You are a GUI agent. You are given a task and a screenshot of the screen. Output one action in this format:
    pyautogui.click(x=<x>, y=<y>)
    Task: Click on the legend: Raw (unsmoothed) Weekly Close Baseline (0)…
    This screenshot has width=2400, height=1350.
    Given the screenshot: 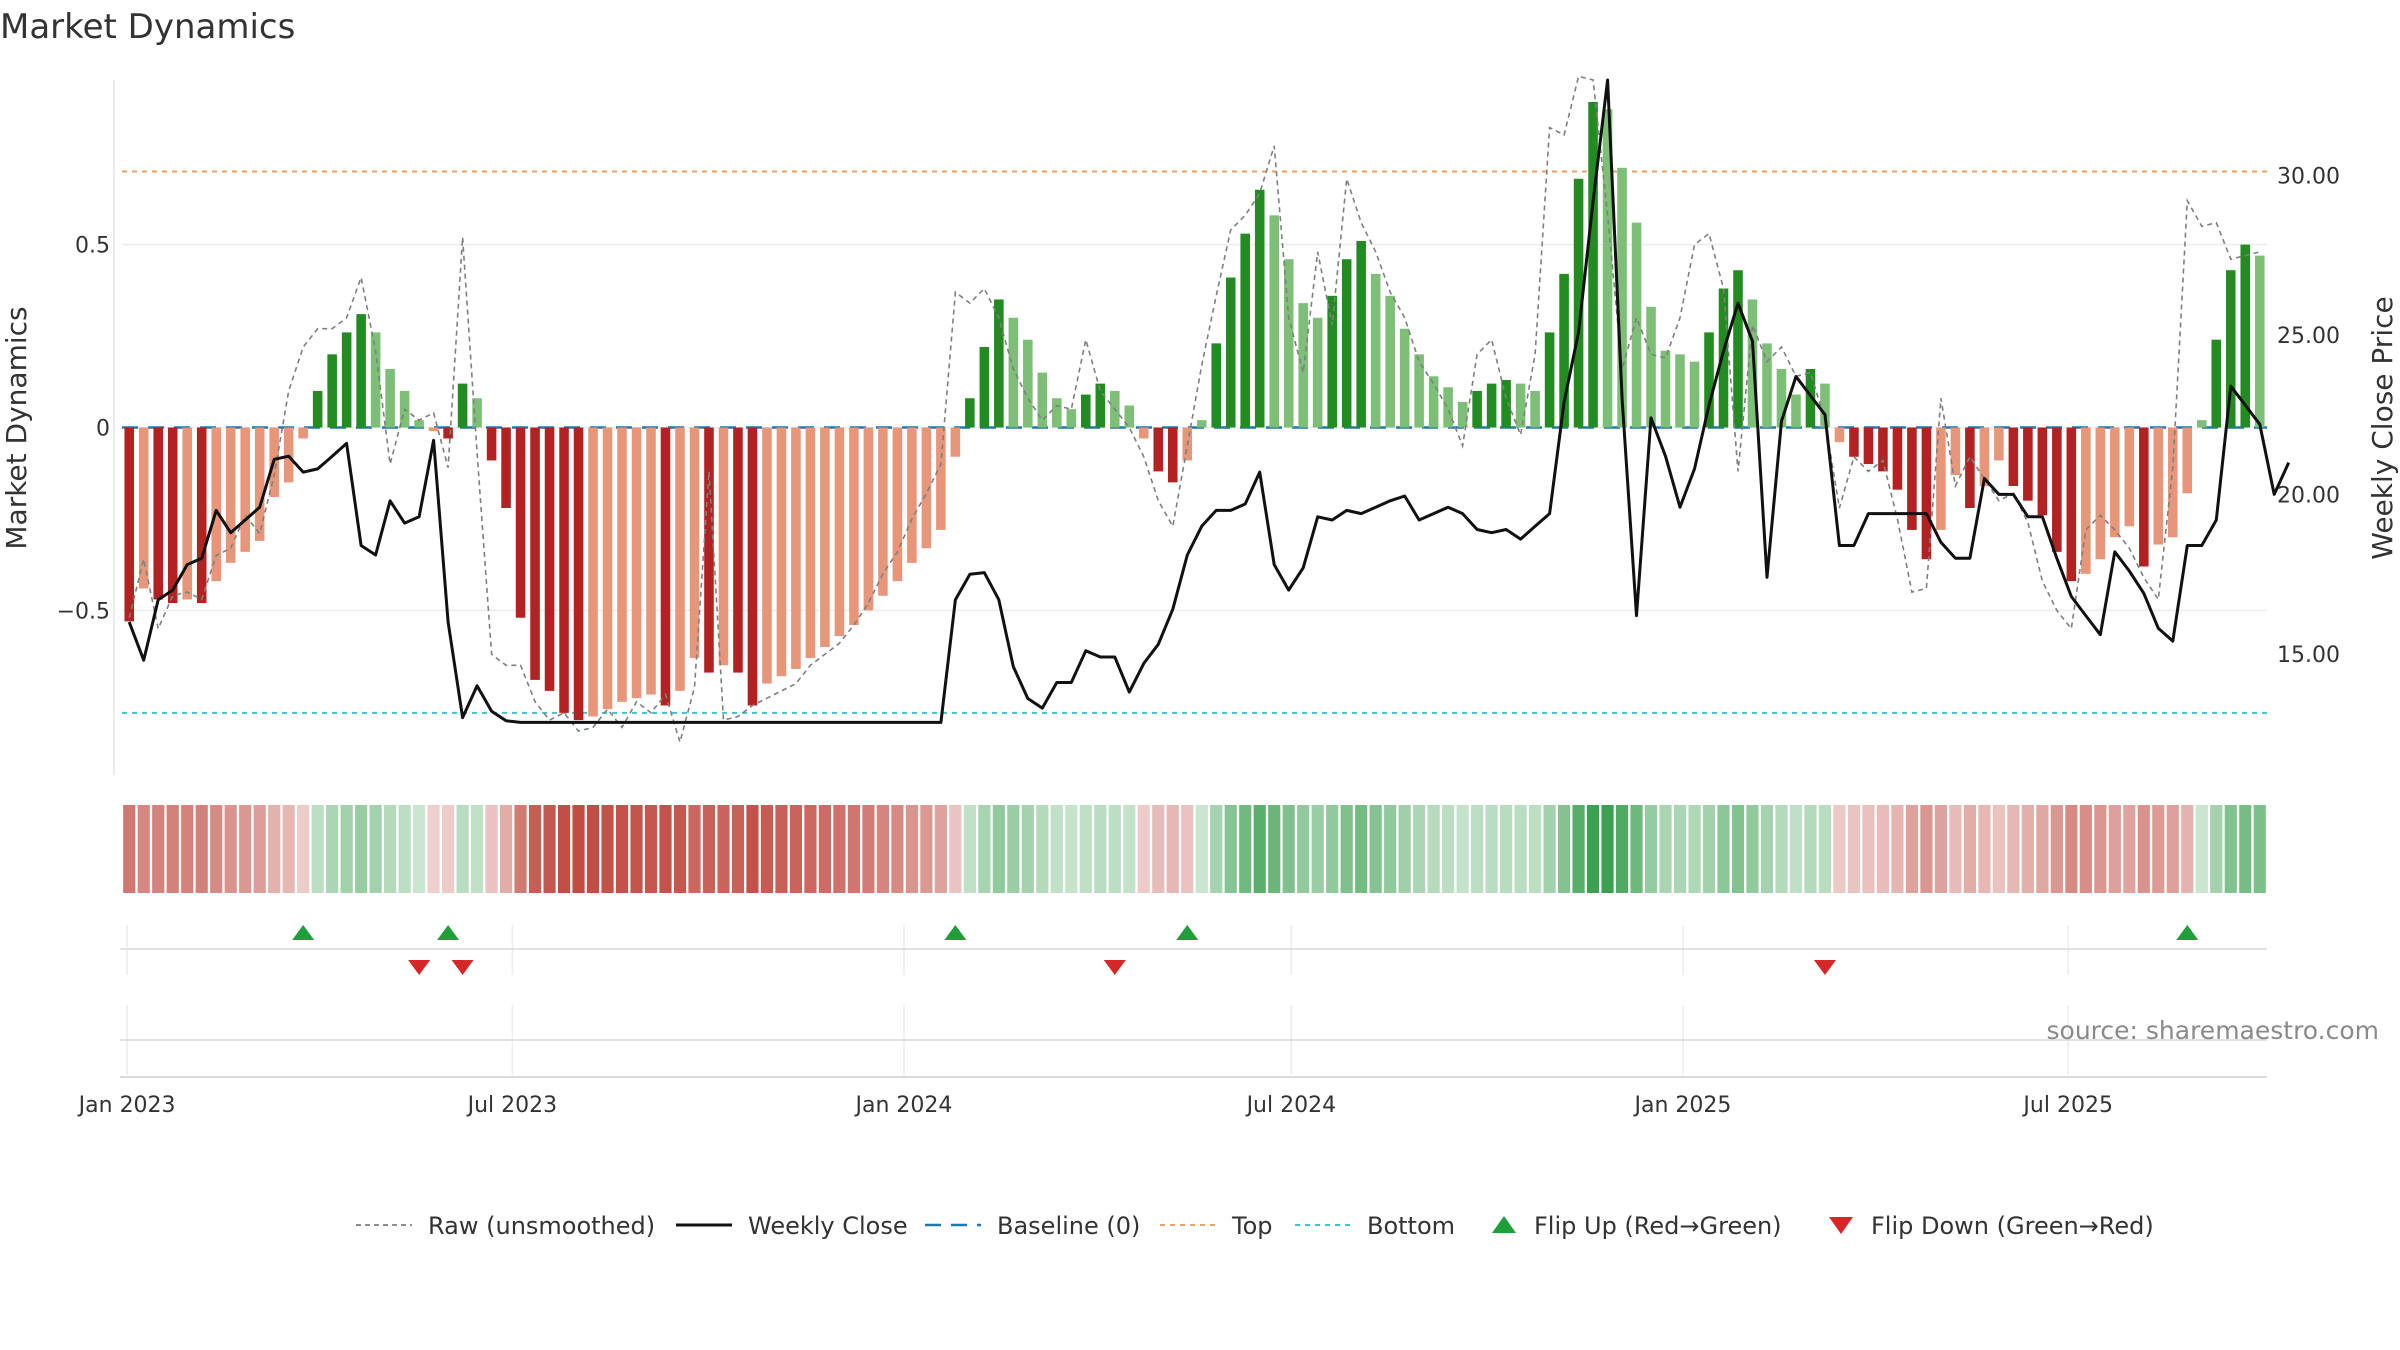 What is the action you would take?
    pyautogui.click(x=1255, y=1226)
    